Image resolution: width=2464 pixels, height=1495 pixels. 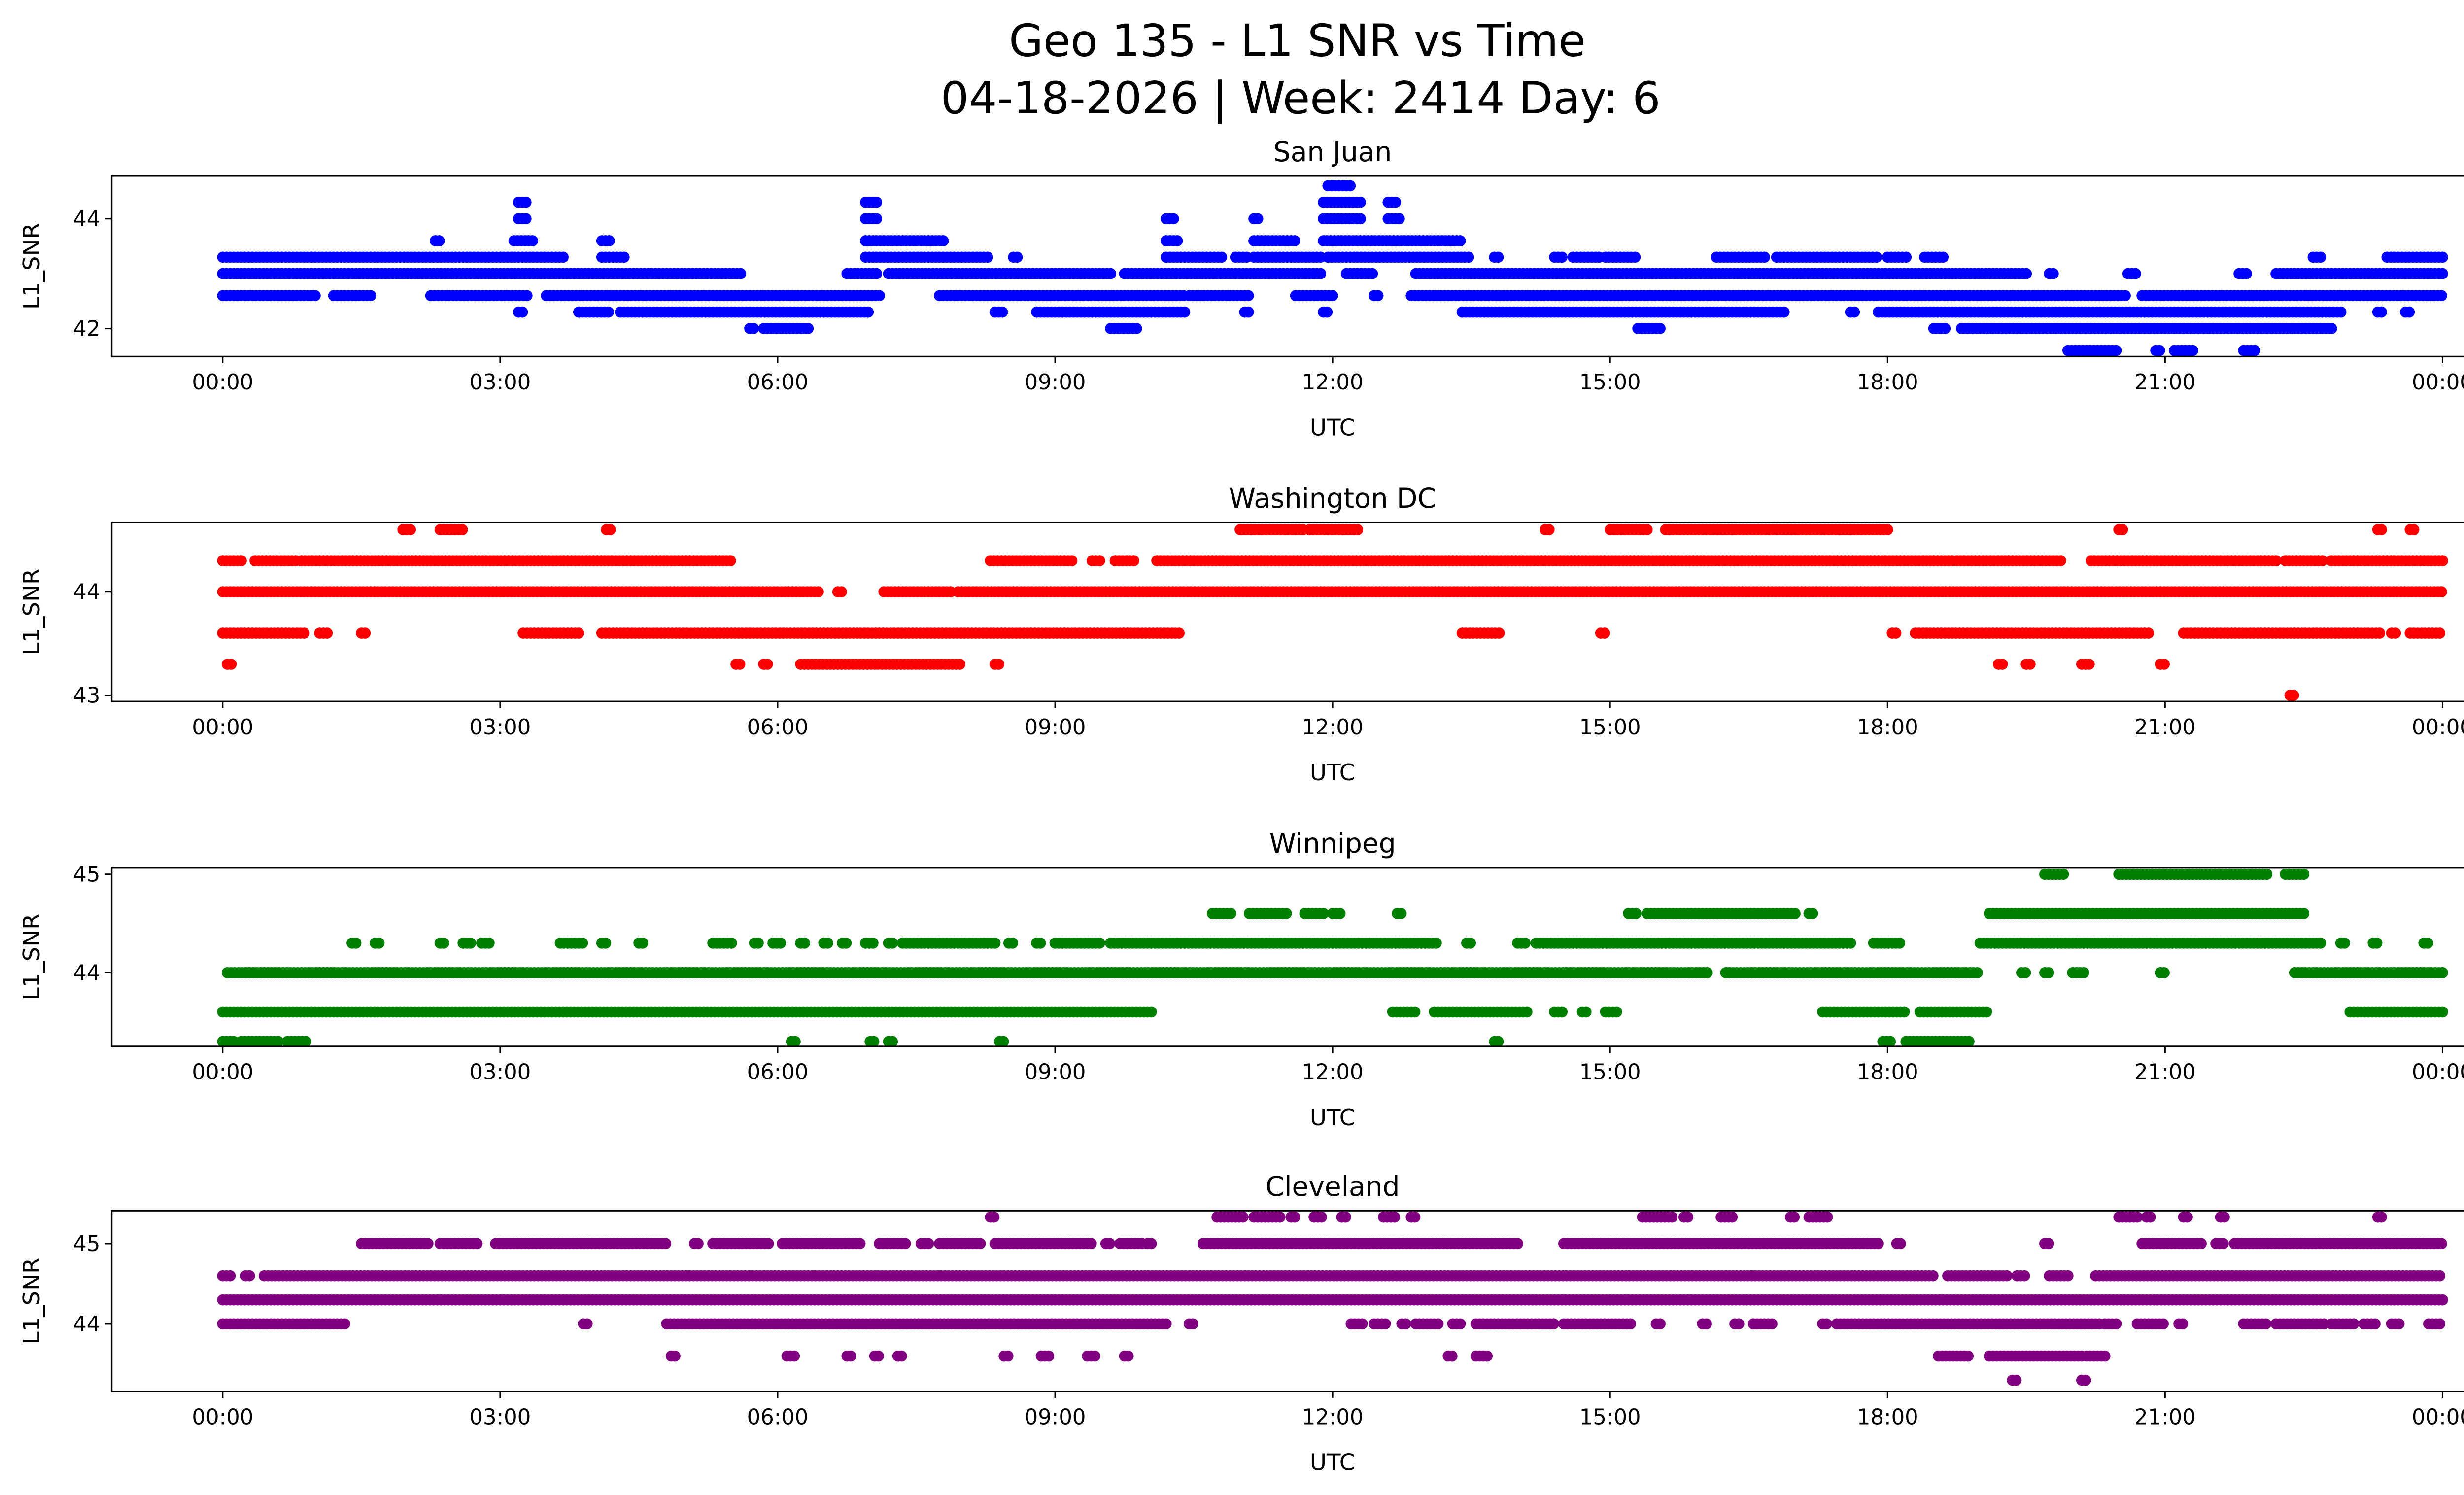 What do you see at coordinates (1297, 41) in the screenshot?
I see `figure-title: Geo 135 - L1 SNR vs Time` at bounding box center [1297, 41].